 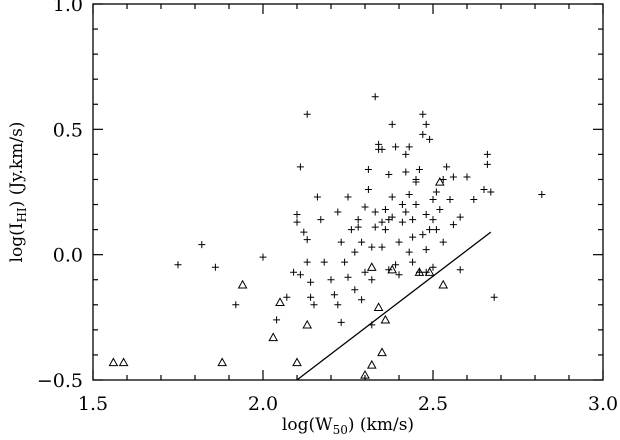 I want to click on fit-lines, so click(x=394, y=306).